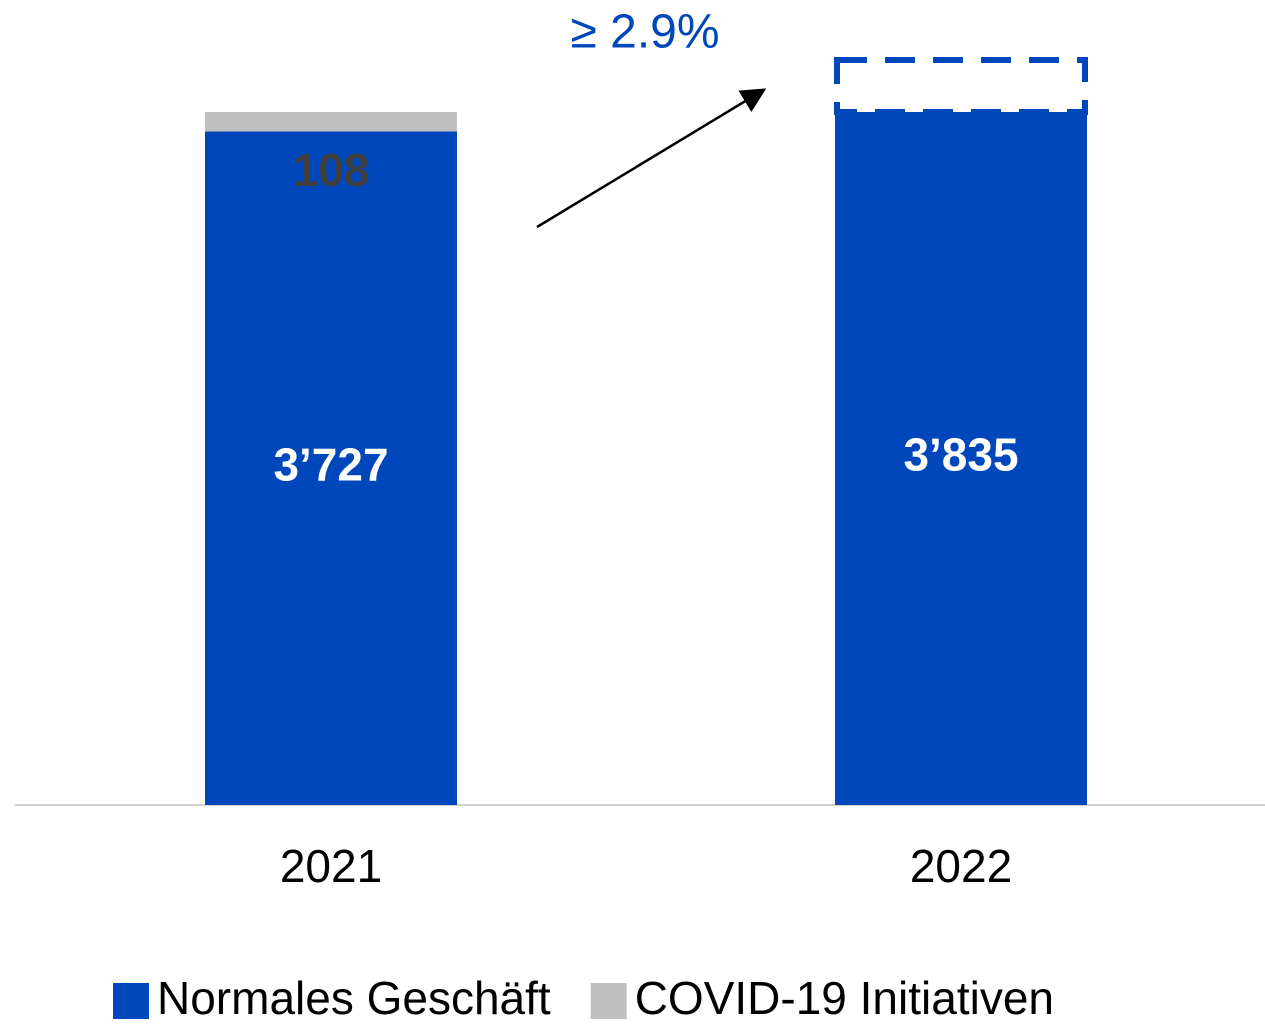 This screenshot has width=1265, height=1025. Describe the element at coordinates (961, 866) in the screenshot. I see `x-tick-label: 2022` at that location.